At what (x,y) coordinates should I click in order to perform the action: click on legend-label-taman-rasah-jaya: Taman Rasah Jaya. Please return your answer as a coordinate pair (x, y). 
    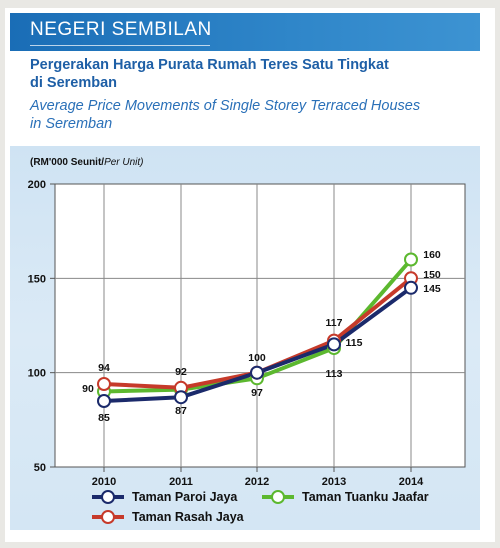
    Looking at the image, I should click on (188, 517).